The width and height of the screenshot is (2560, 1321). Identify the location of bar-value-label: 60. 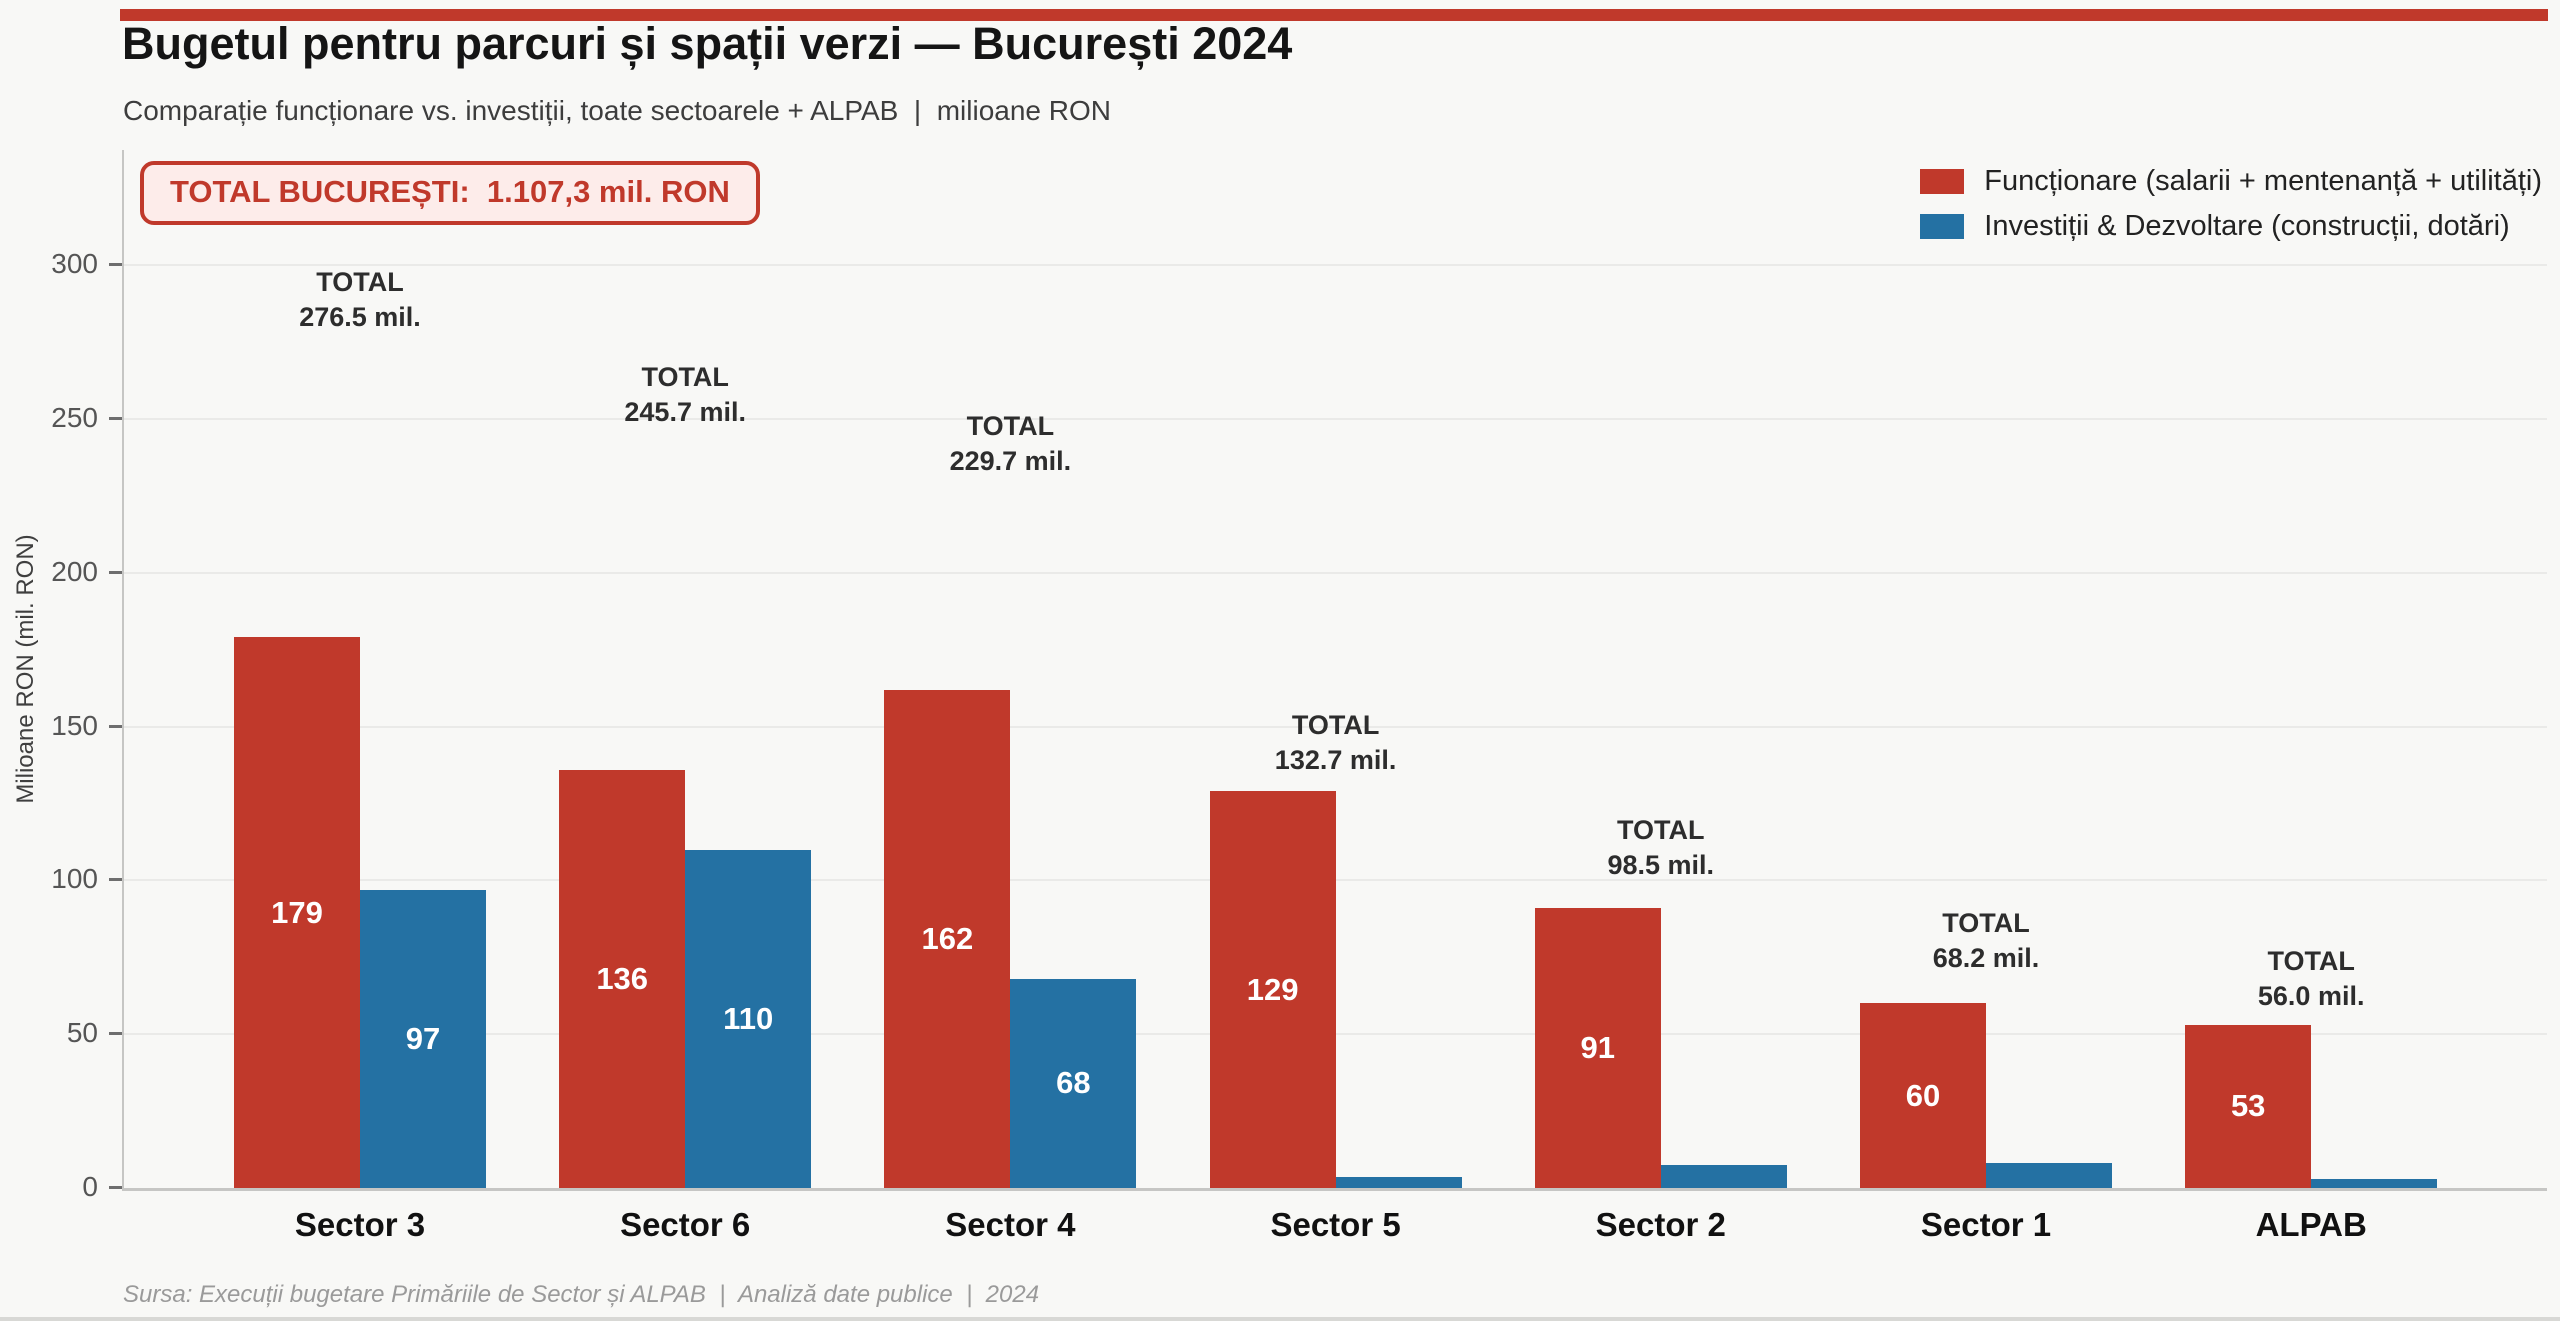
(1923, 1095).